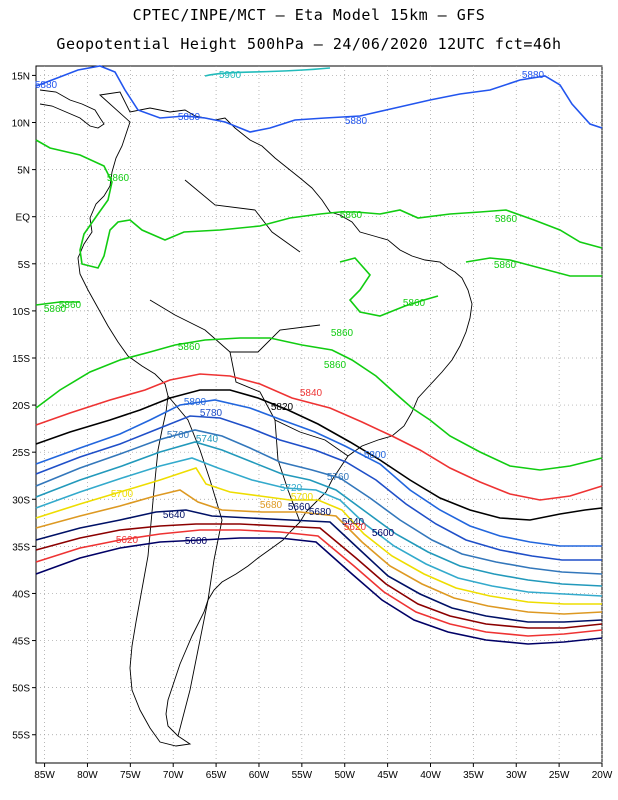 This screenshot has height=800, width=618. Describe the element at coordinates (21, 76) in the screenshot. I see `lat-tick-label: 15N` at that location.